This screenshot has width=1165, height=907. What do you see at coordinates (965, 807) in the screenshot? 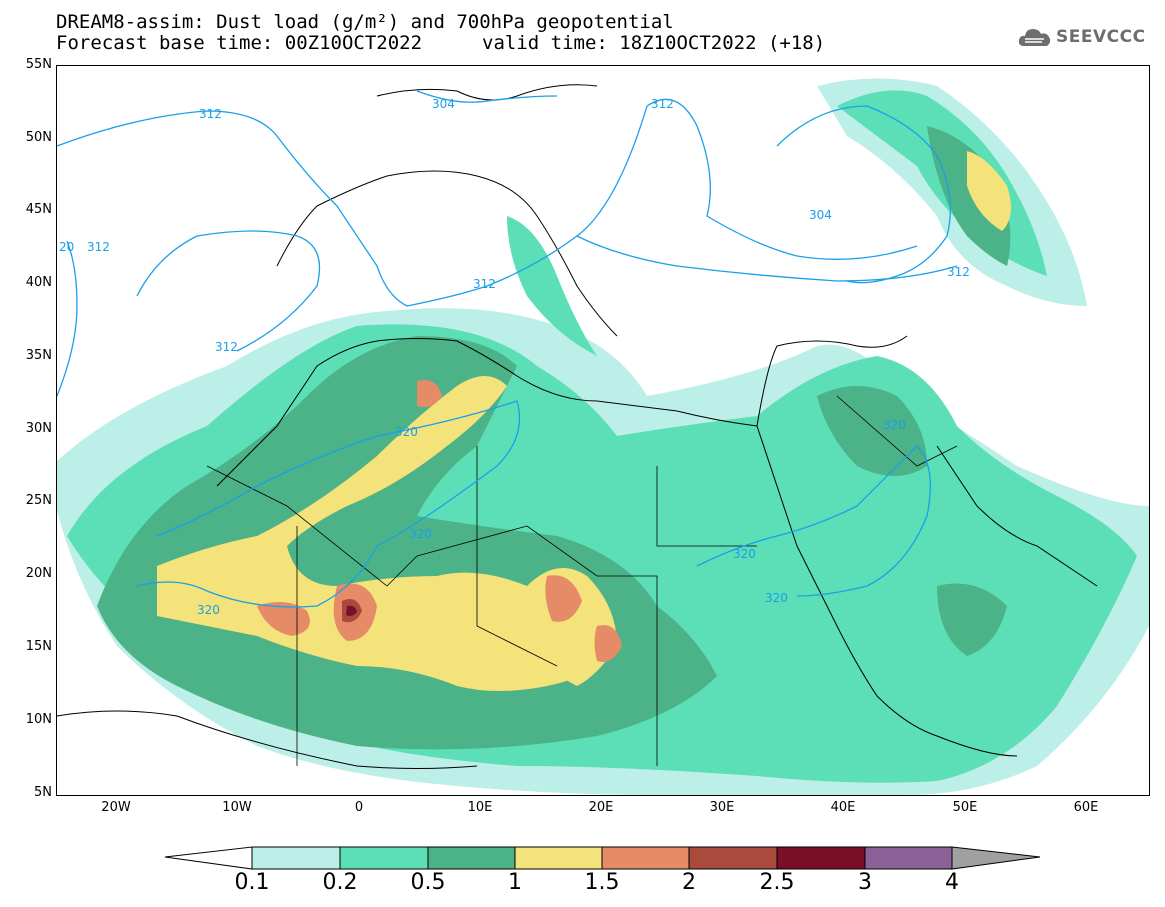
I see `lon-label: 50E` at bounding box center [965, 807].